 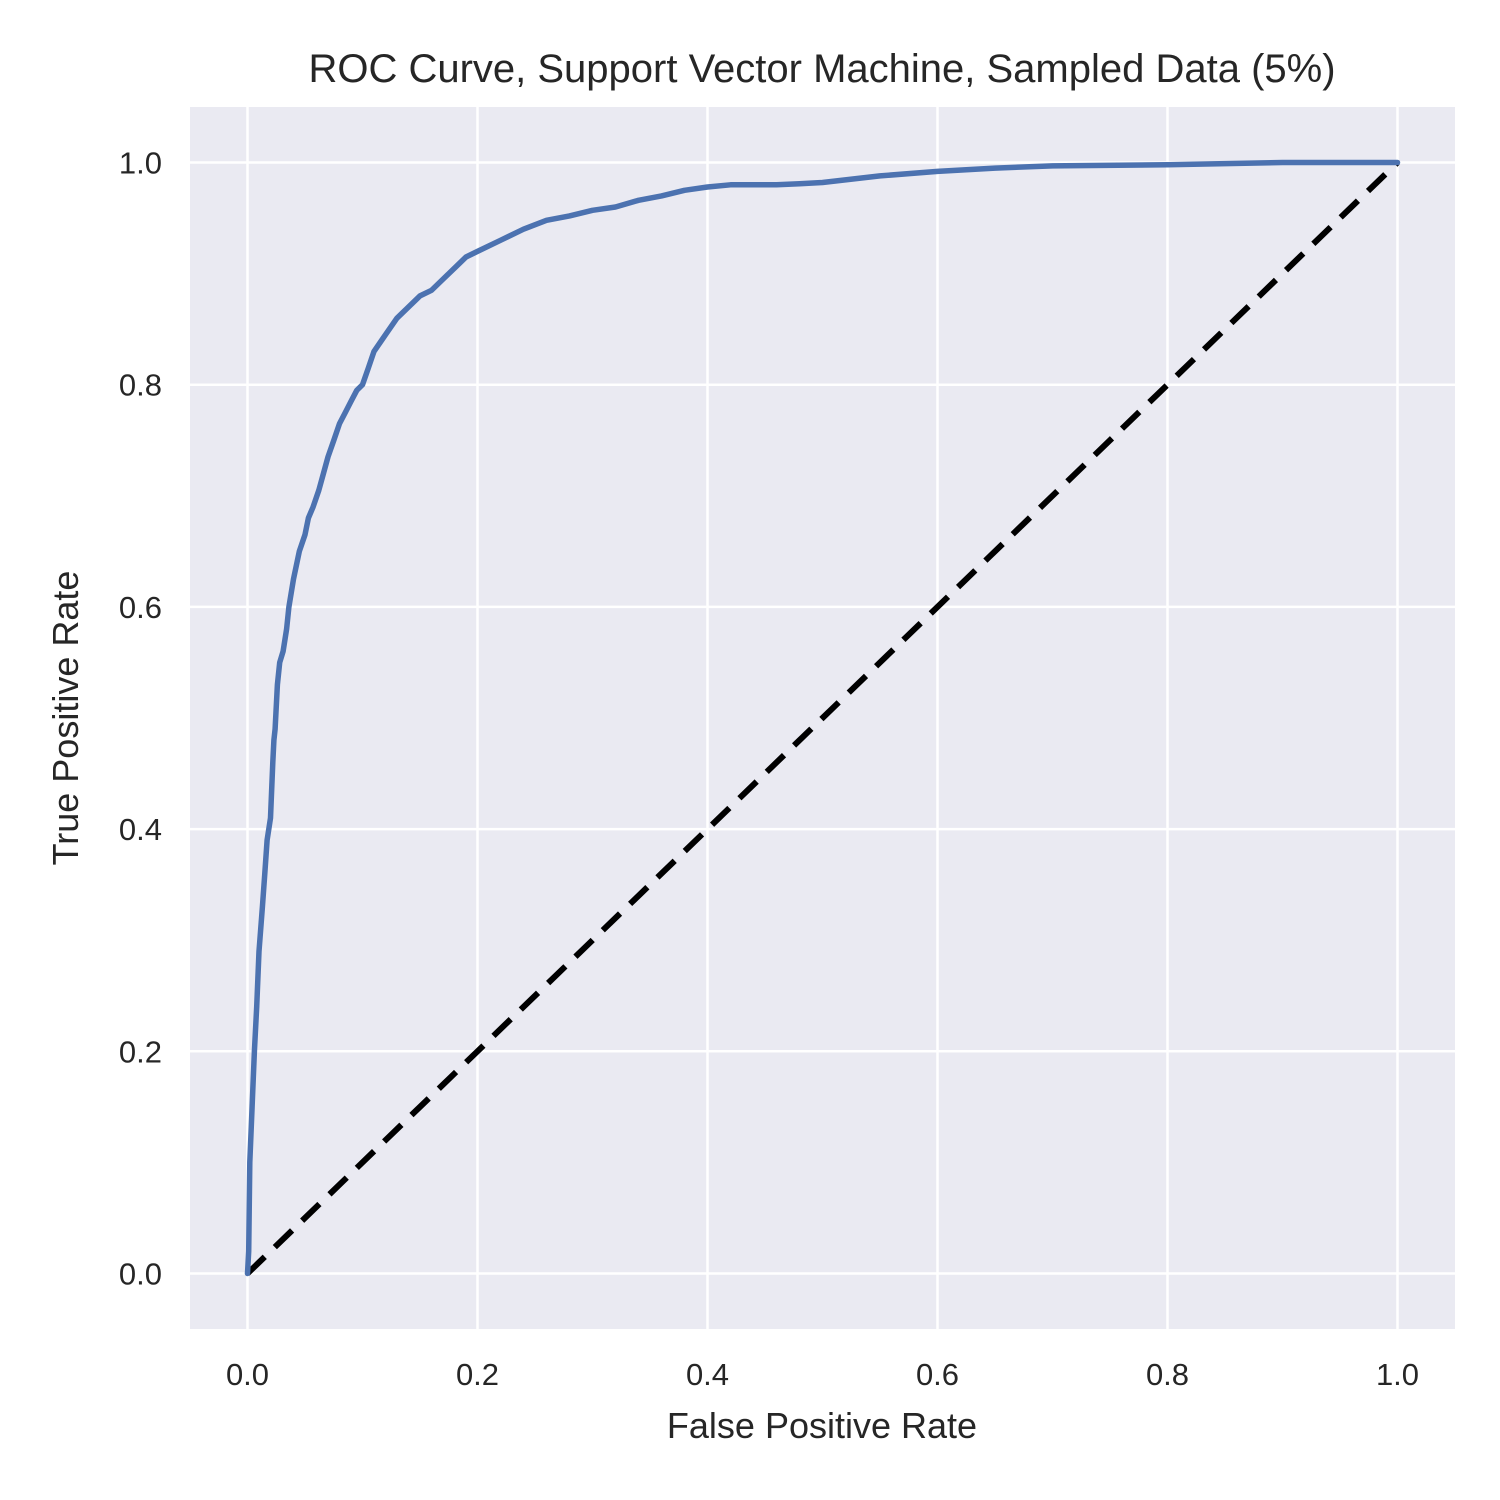 What do you see at coordinates (247, 1374) in the screenshot?
I see `x-tick-label: 0.0` at bounding box center [247, 1374].